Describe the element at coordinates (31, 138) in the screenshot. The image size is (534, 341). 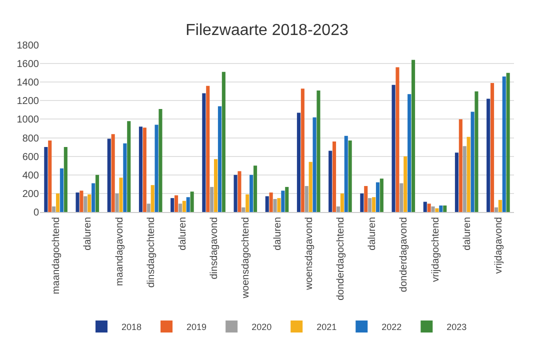
I see `y-tick-label: 800` at that location.